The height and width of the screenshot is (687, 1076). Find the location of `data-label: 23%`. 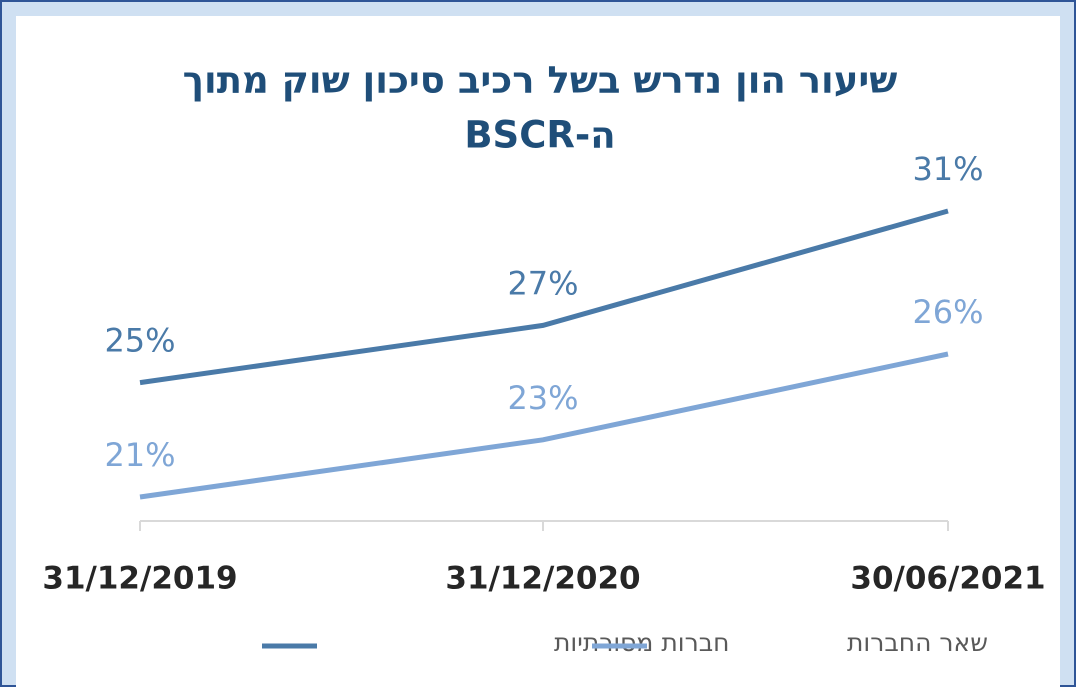

data-label: 23% is located at coordinates (542, 398).